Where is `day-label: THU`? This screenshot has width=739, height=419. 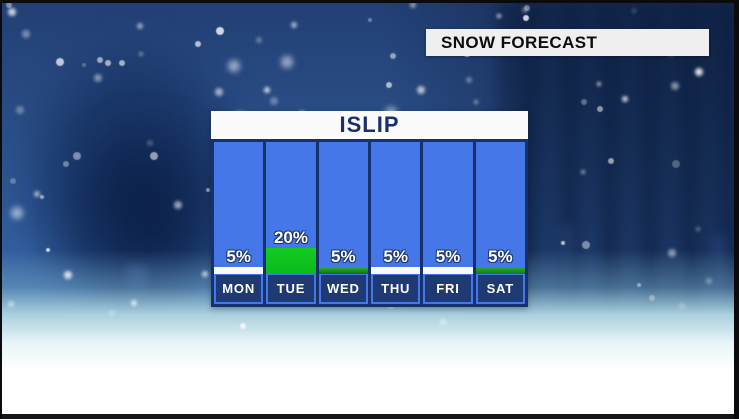
day-label: THU is located at coordinates (395, 288).